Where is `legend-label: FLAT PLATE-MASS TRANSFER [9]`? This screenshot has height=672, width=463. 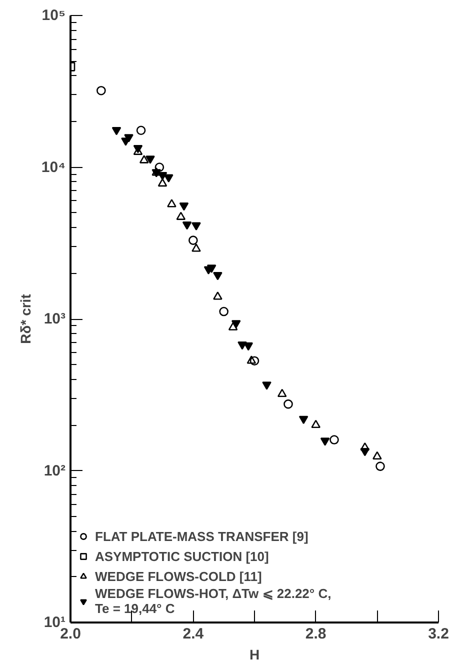
legend-label: FLAT PLATE-MASS TRANSFER [9] is located at coordinates (201, 536).